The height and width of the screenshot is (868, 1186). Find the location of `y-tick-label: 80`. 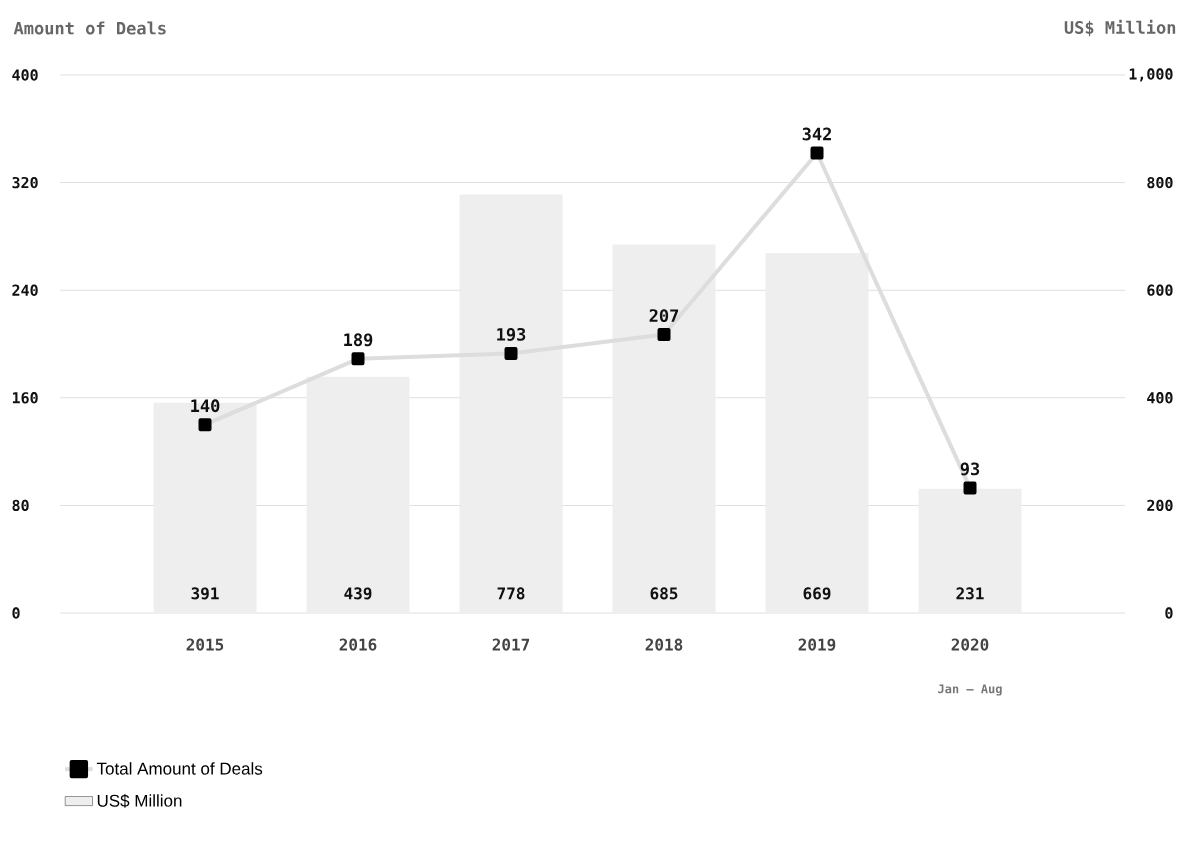

y-tick-label: 80 is located at coordinates (20, 505).